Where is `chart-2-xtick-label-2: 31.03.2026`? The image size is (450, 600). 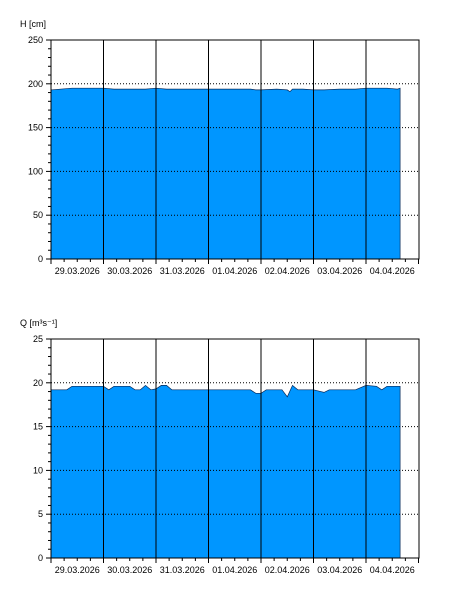 chart-2-xtick-label-2: 31.03.2026 is located at coordinates (182, 570).